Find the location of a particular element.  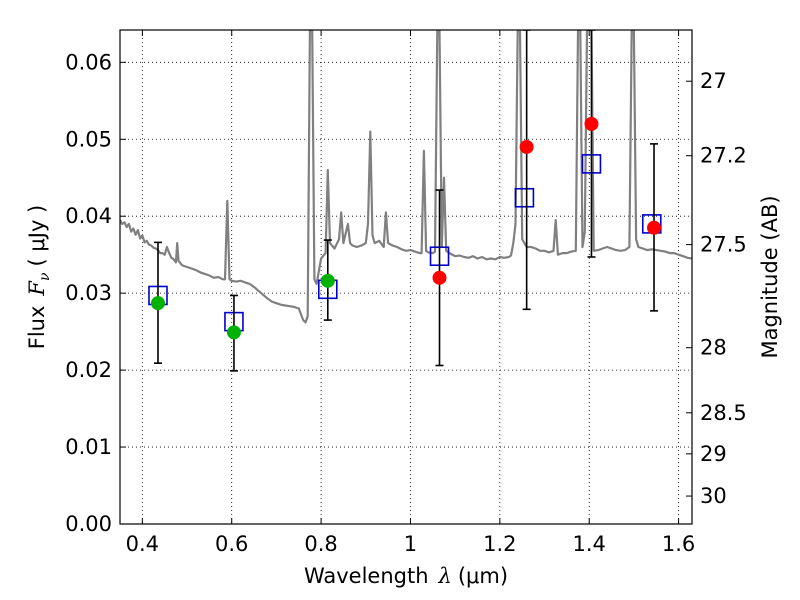

y-tick-label: 0.05 is located at coordinates (88, 139).